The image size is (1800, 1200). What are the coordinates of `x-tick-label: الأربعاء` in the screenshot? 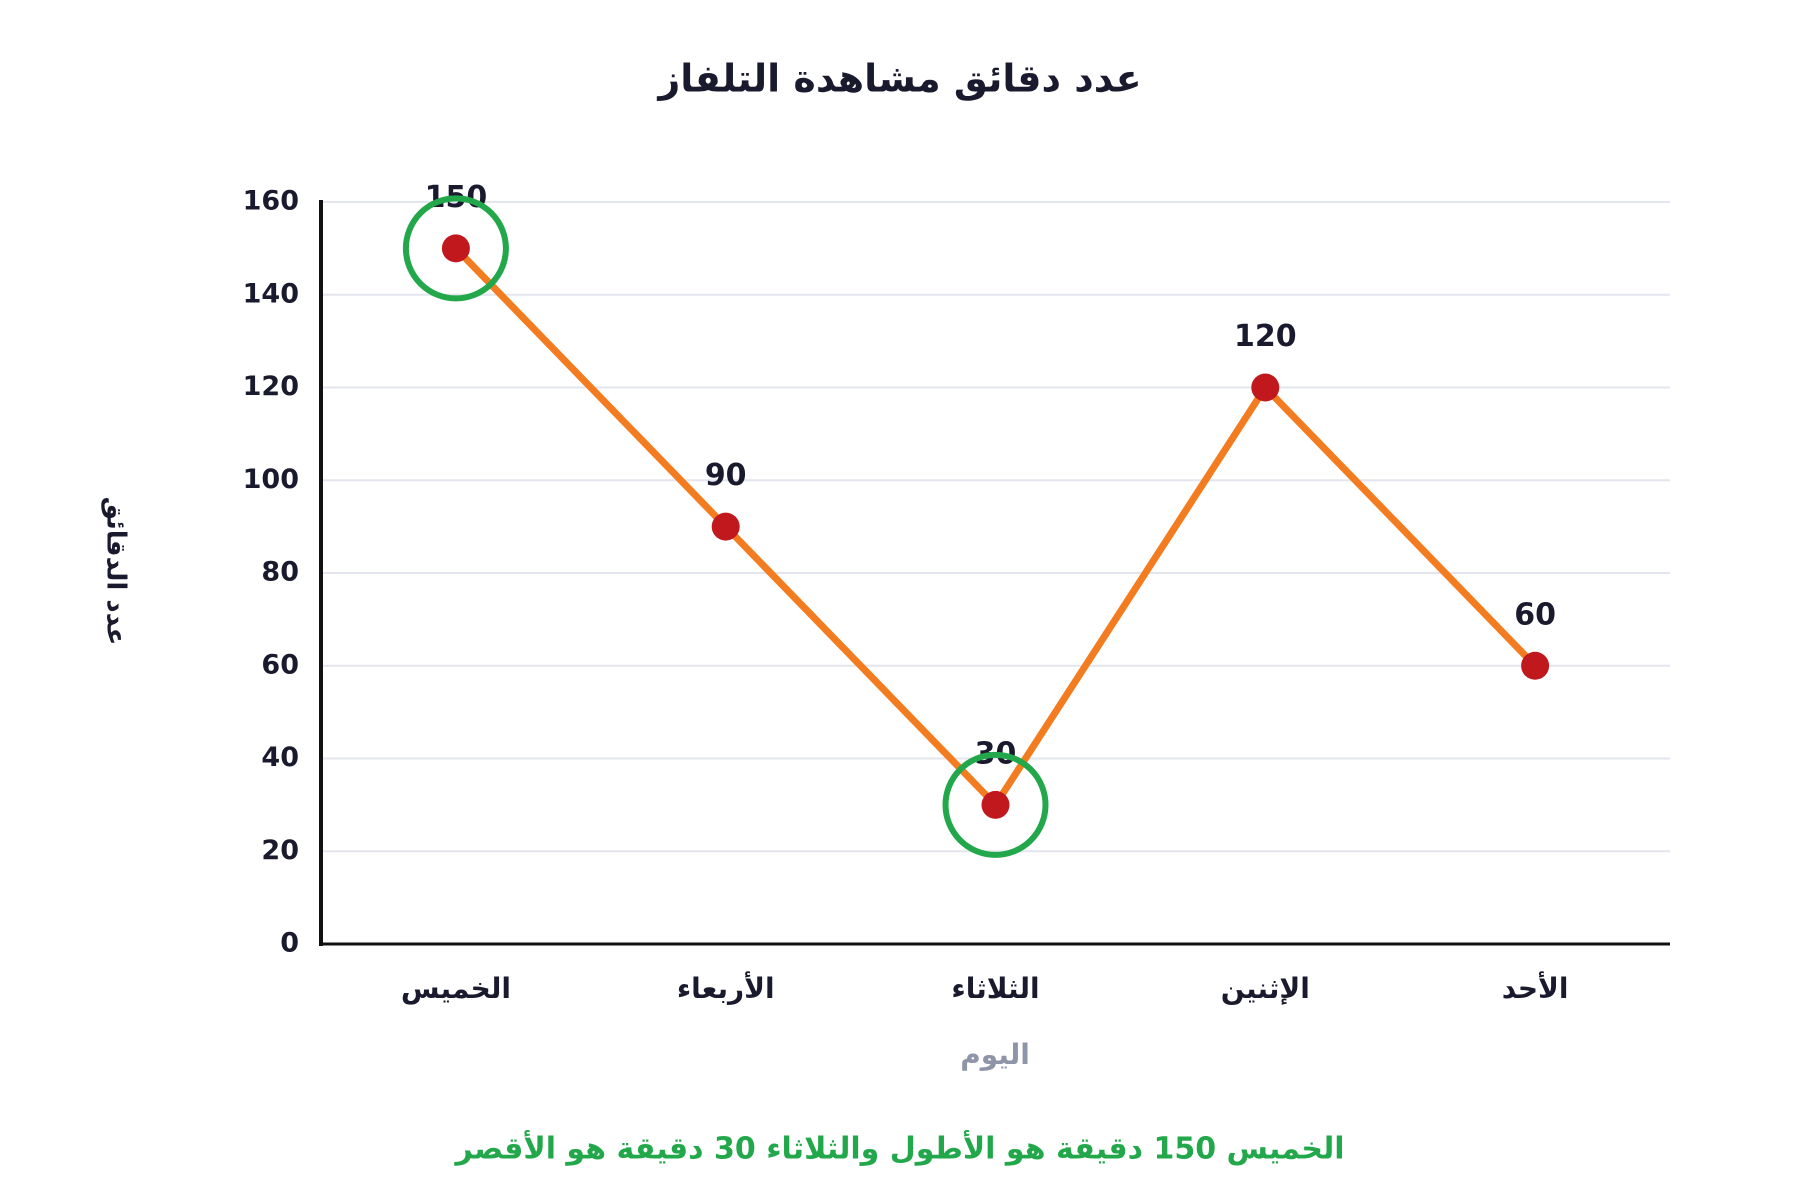 It's located at (726, 988).